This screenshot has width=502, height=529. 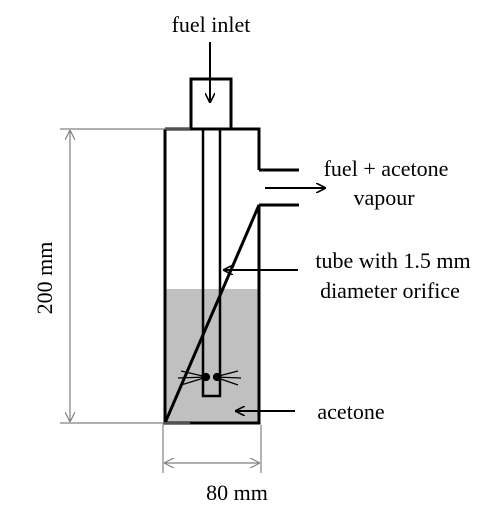 I want to click on outlet-label-line2: vapour, so click(x=384, y=197).